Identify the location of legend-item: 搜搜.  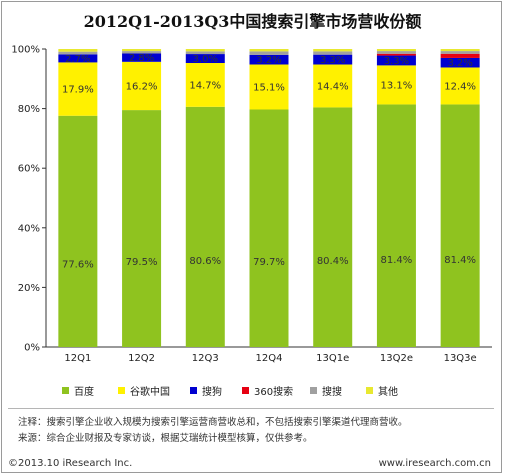
(326, 390).